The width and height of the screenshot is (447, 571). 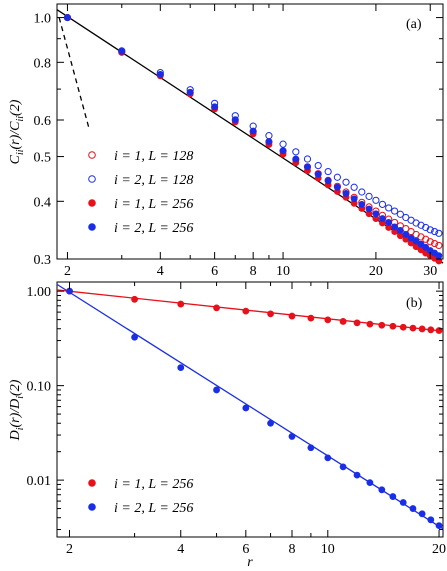 What do you see at coordinates (283, 271) in the screenshot?
I see `panel-a-x-tick-label: 10` at bounding box center [283, 271].